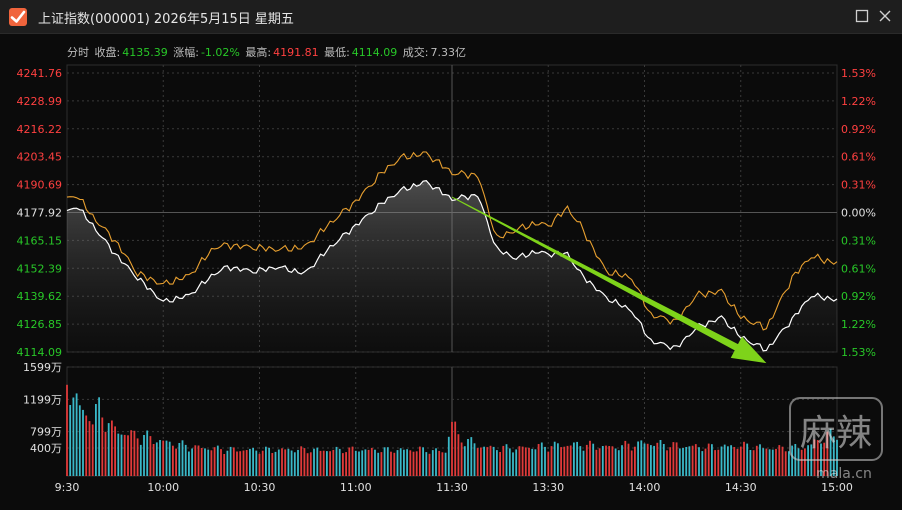 This screenshot has height=510, width=902. Describe the element at coordinates (337, 52) in the screenshot. I see `low-label: 最低:` at that location.